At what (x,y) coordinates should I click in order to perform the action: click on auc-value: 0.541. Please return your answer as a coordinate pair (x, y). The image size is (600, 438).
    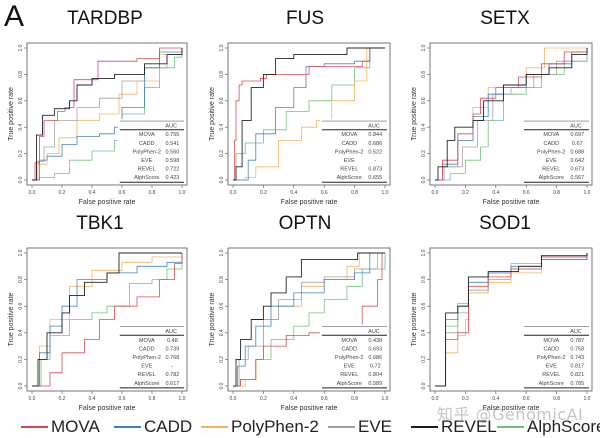
    Looking at the image, I should click on (173, 144).